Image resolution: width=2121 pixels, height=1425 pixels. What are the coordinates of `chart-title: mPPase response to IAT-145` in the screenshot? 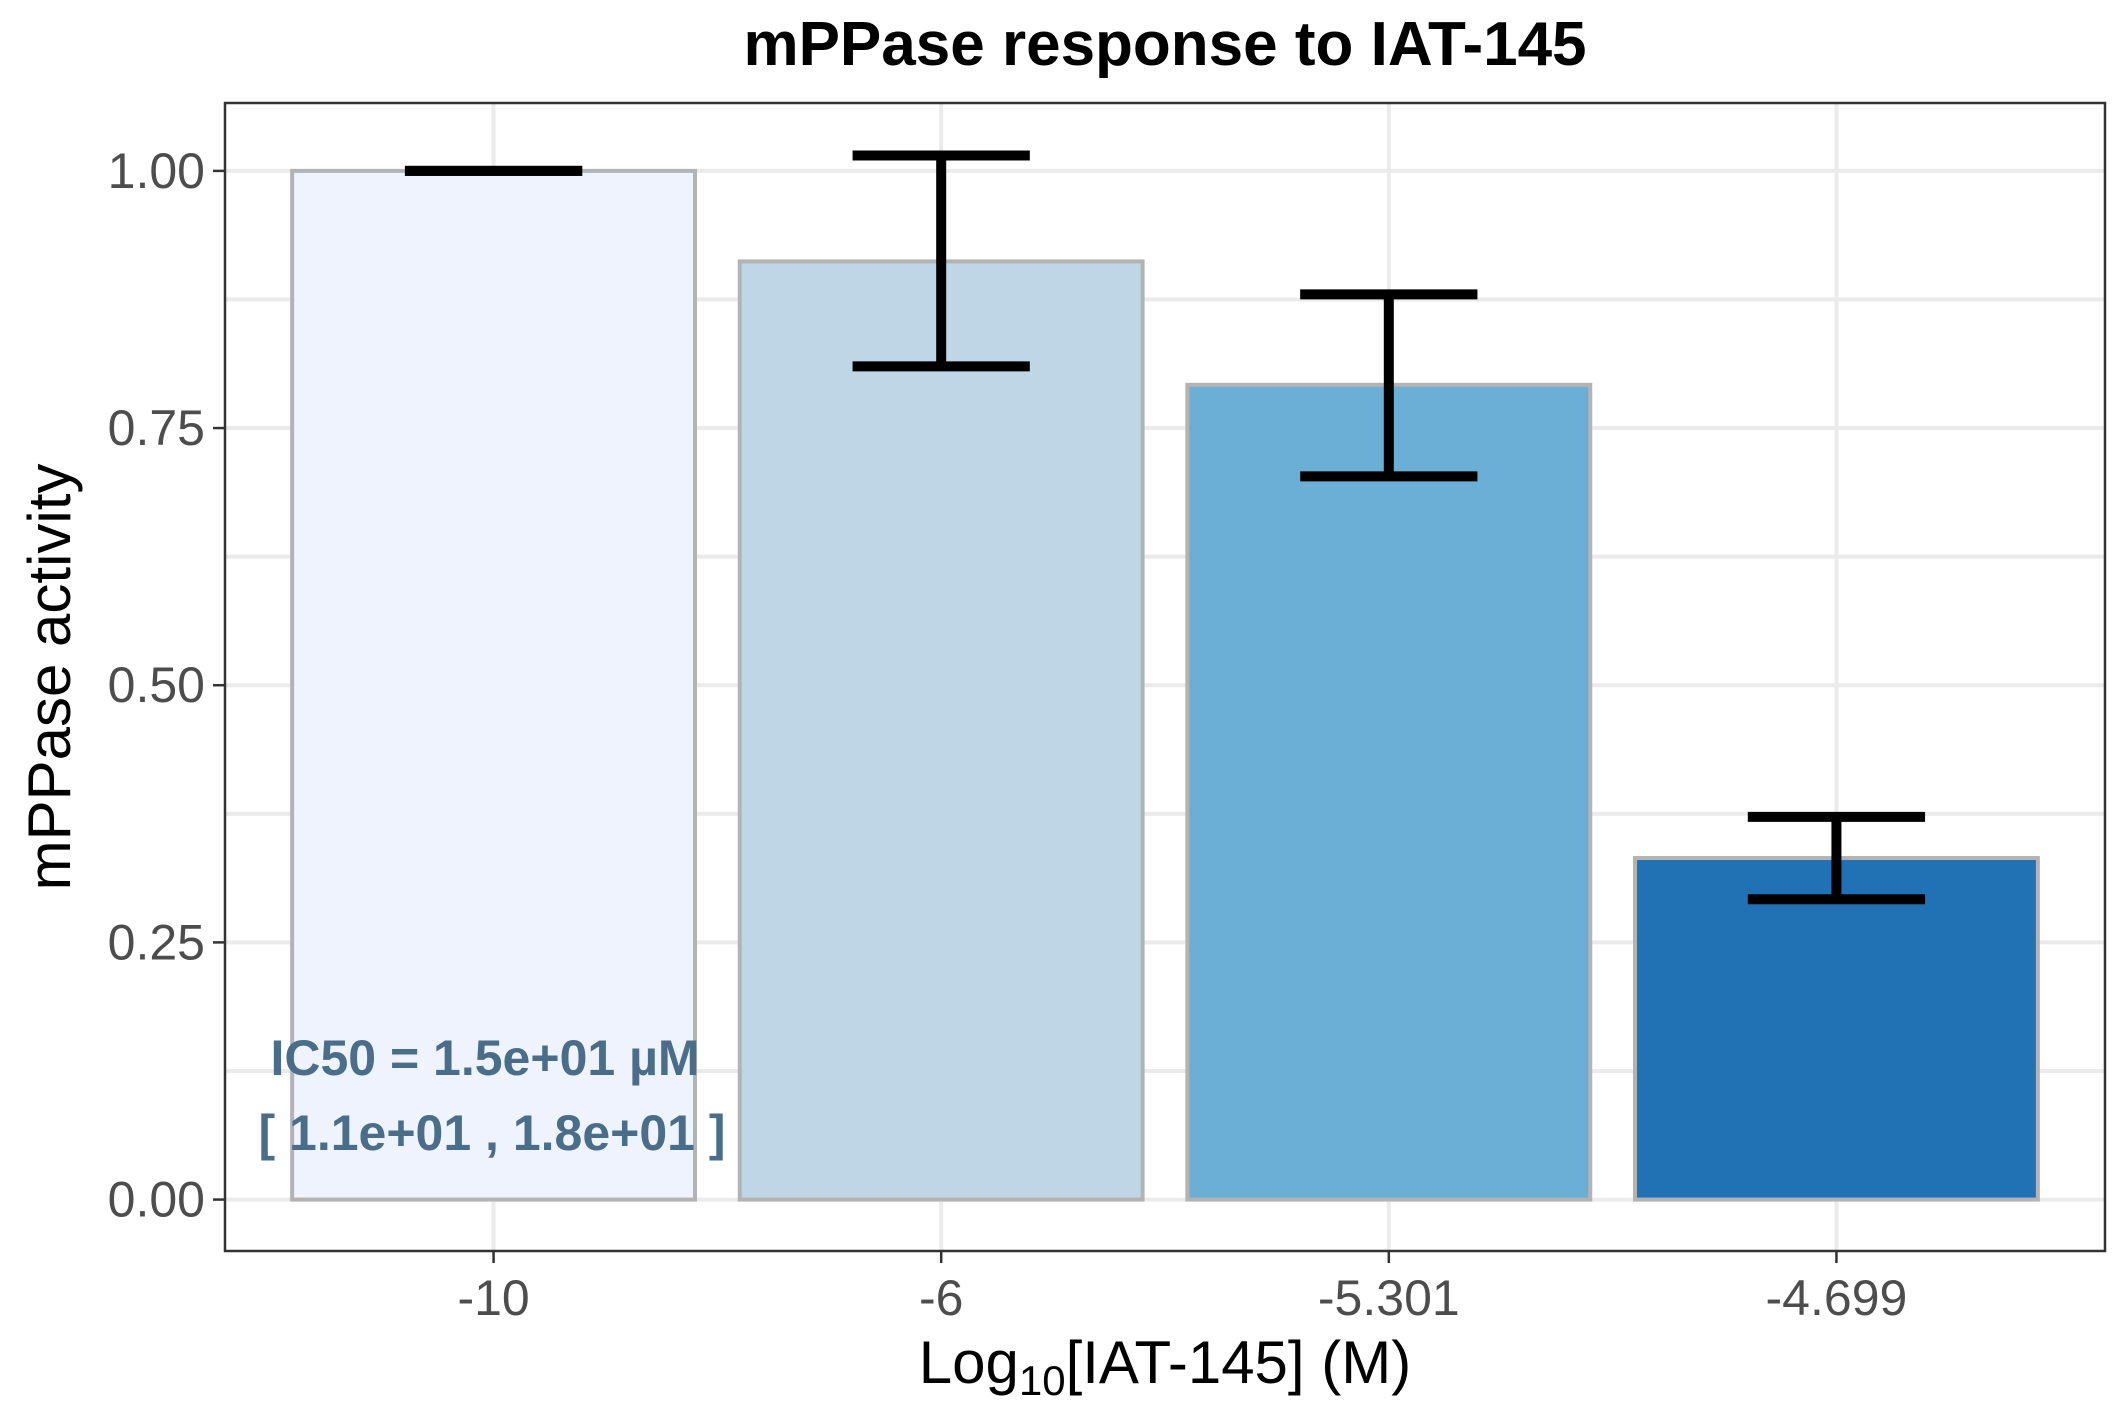 It's located at (1164, 44).